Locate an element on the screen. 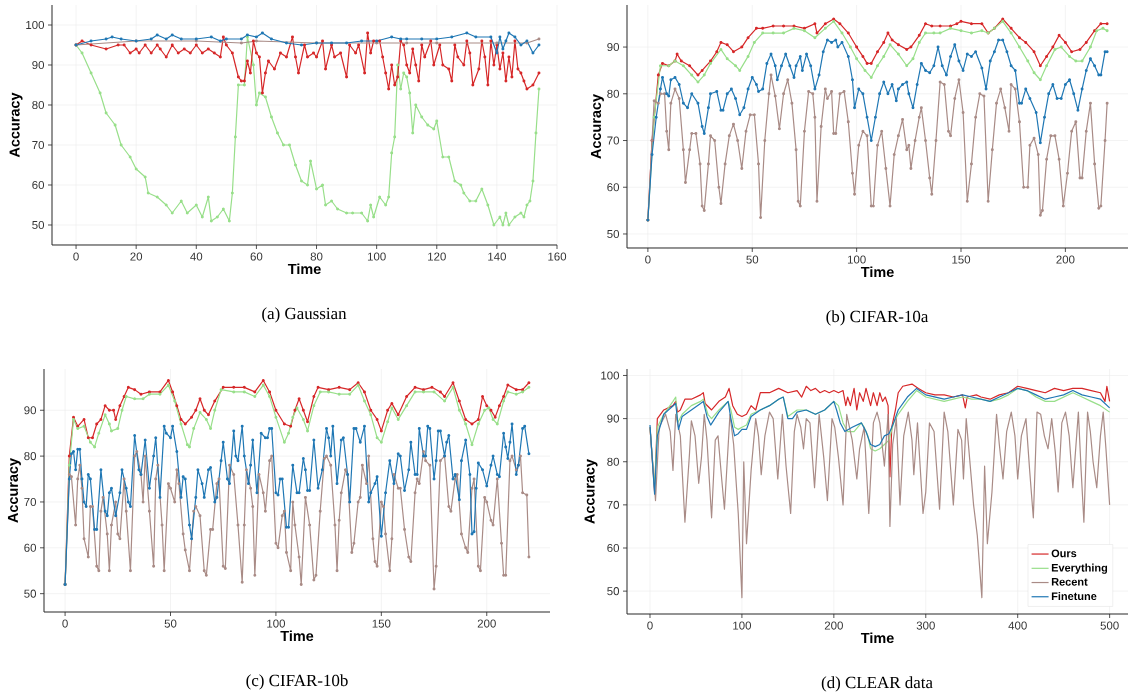  x-tick-label: 400 is located at coordinates (1017, 625).